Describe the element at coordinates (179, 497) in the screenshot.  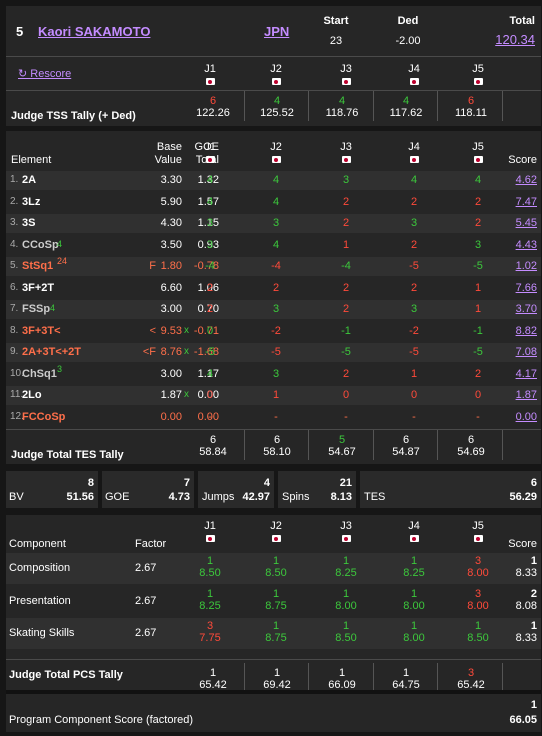
I see `goe-value: 4.73` at that location.